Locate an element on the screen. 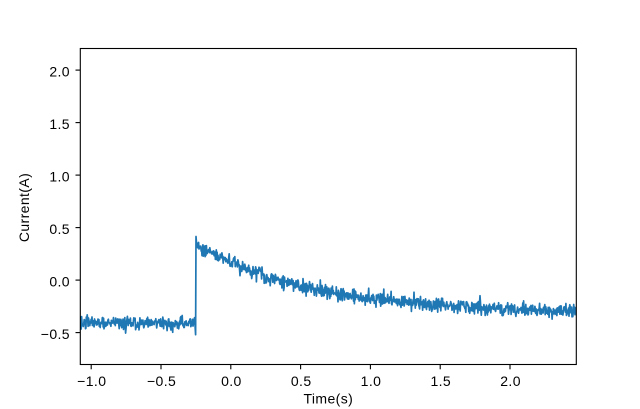 The height and width of the screenshot is (409, 640). svg-text: Time(s) is located at coordinates (328, 398).